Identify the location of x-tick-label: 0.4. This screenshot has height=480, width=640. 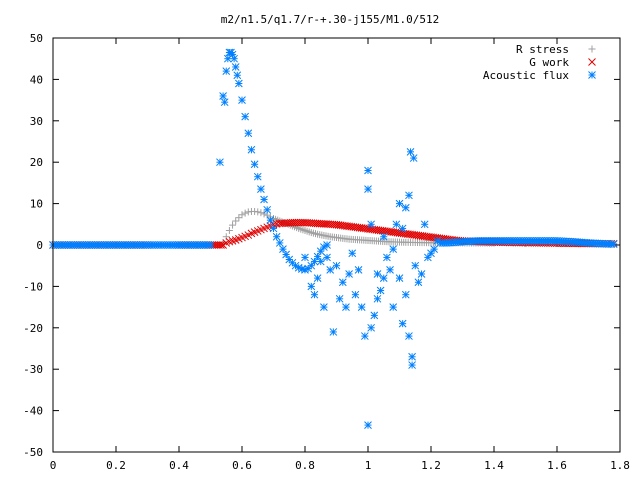
(179, 465).